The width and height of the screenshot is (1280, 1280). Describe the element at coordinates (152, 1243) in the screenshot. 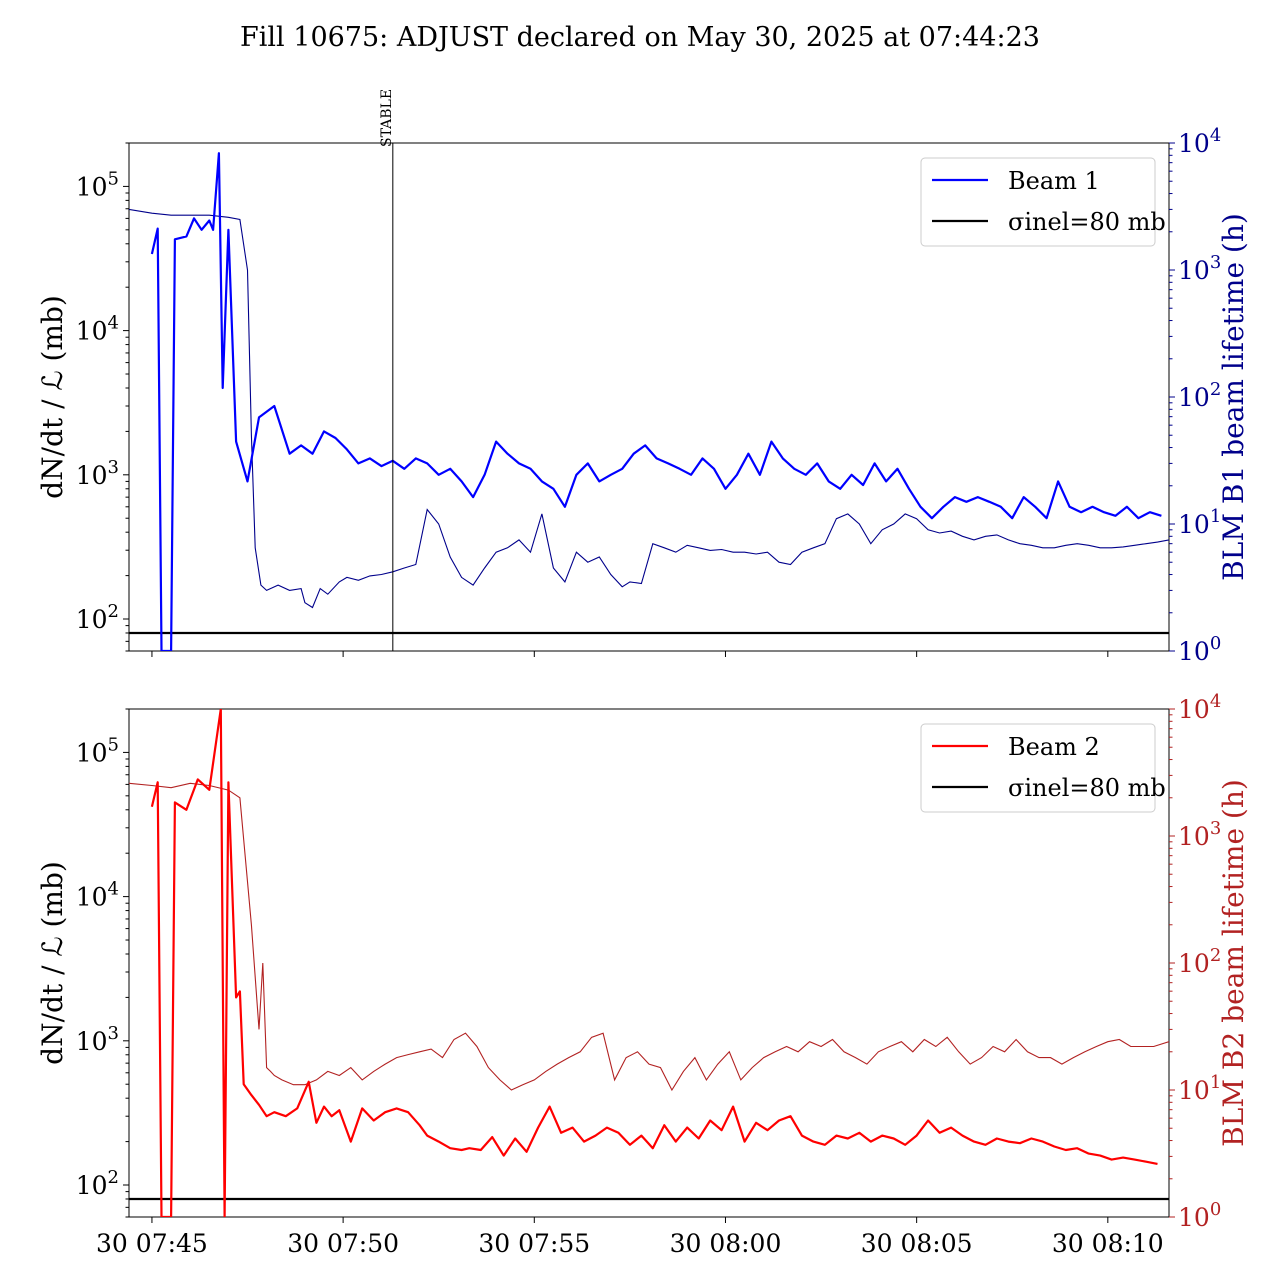

I see `x-tick-label: 30 07:45` at that location.